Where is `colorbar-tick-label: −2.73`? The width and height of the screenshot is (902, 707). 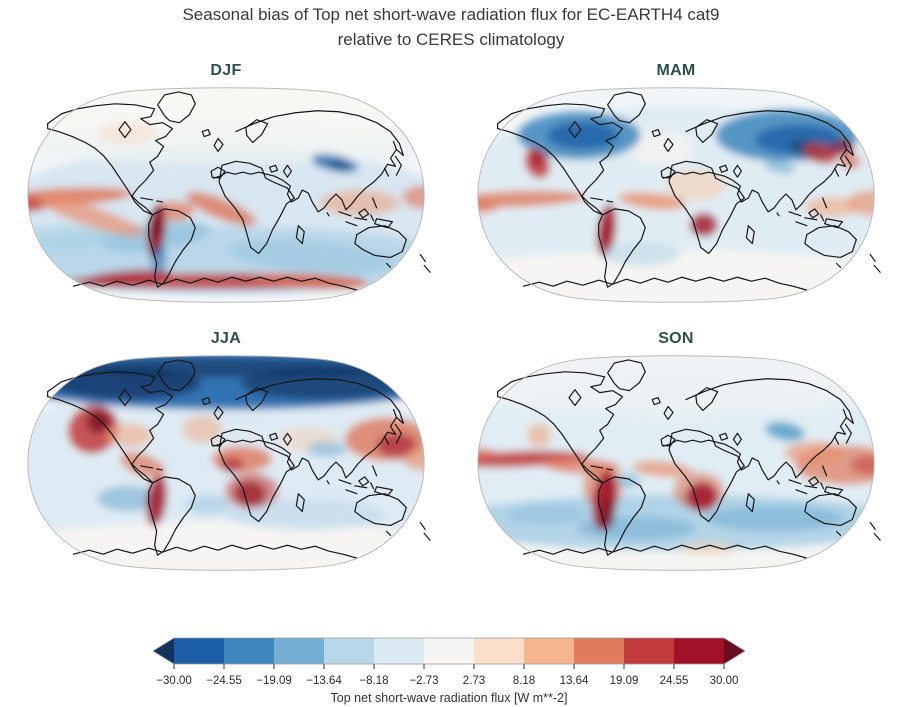
colorbar-tick-label: −2.73 is located at coordinates (424, 681).